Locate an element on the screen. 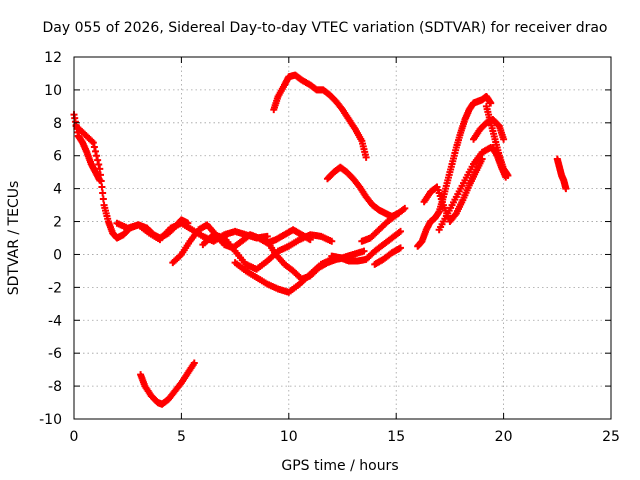 The height and width of the screenshot is (480, 640). series-track-m is located at coordinates (454, 171).